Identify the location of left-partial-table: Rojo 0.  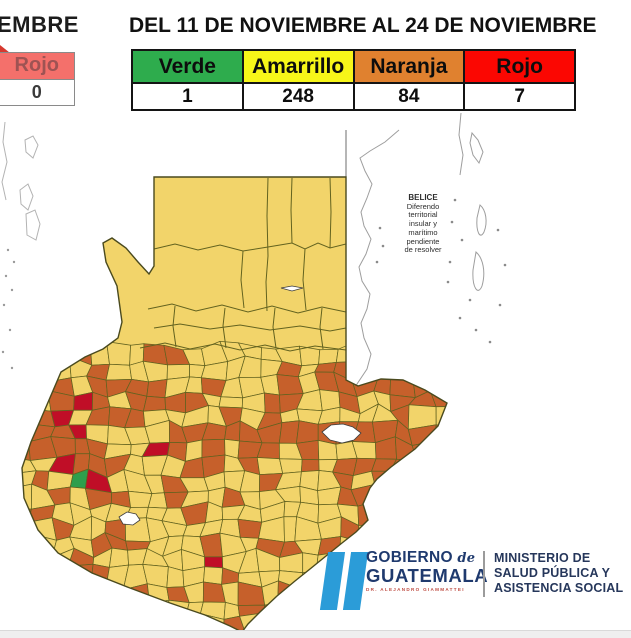
(37, 79).